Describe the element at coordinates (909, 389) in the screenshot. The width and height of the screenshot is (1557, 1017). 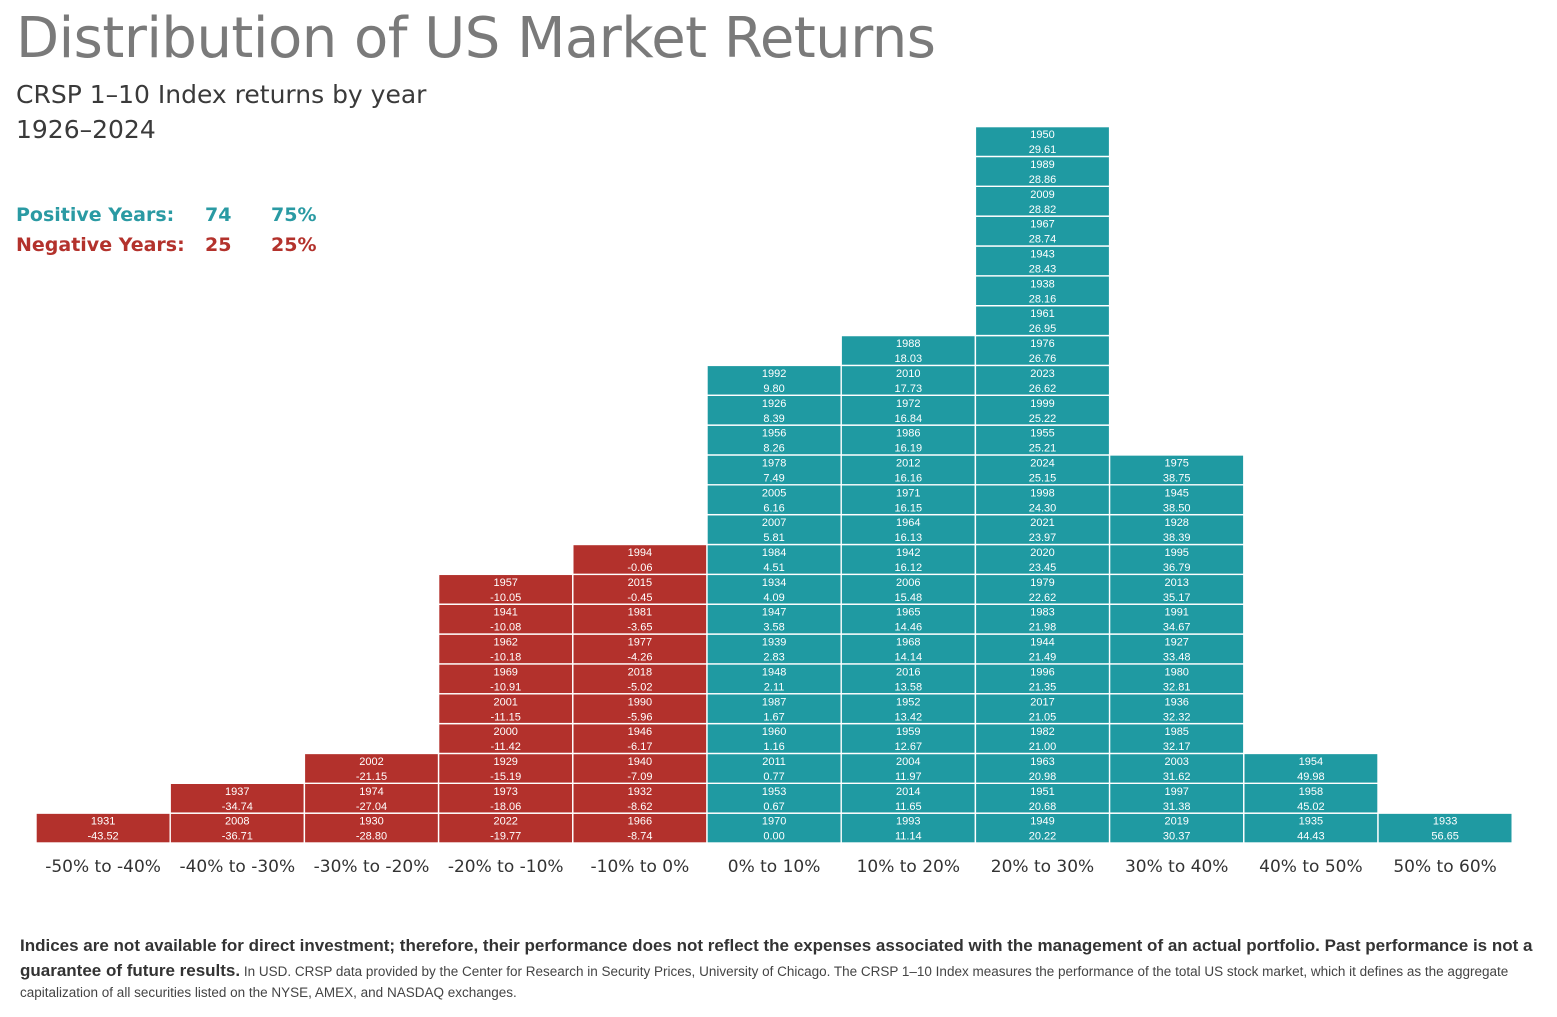
I see `cell-return: 17.73` at that location.